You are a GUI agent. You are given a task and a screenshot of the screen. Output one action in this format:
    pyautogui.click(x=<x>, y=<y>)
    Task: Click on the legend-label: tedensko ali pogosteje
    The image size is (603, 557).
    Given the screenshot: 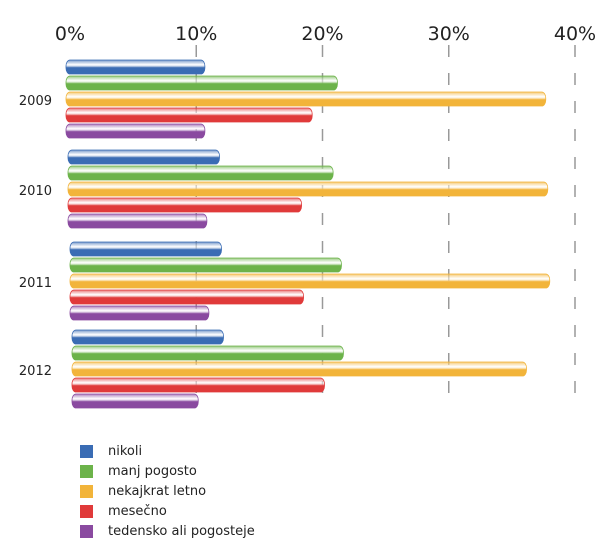 What is the action you would take?
    pyautogui.click(x=181, y=531)
    